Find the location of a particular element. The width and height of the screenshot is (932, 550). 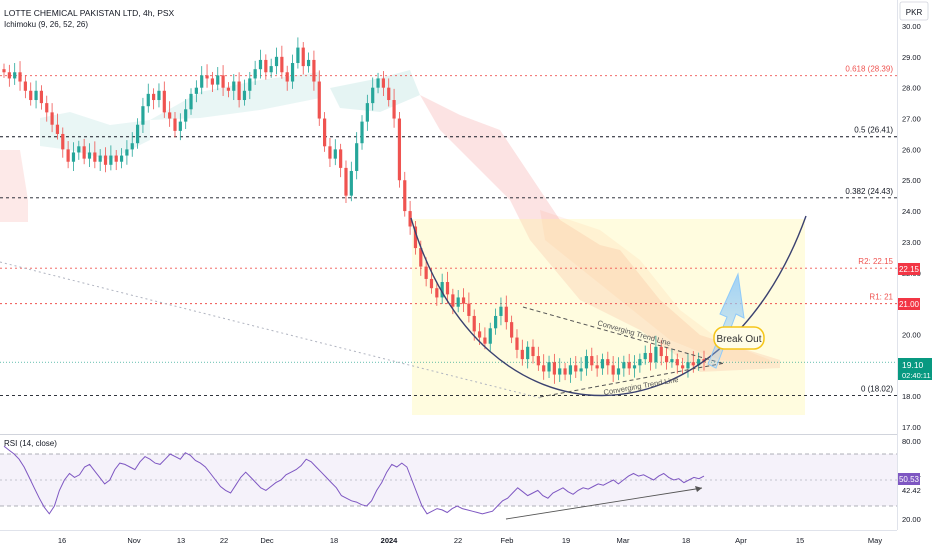

rsi-line is located at coordinates (354, 480).